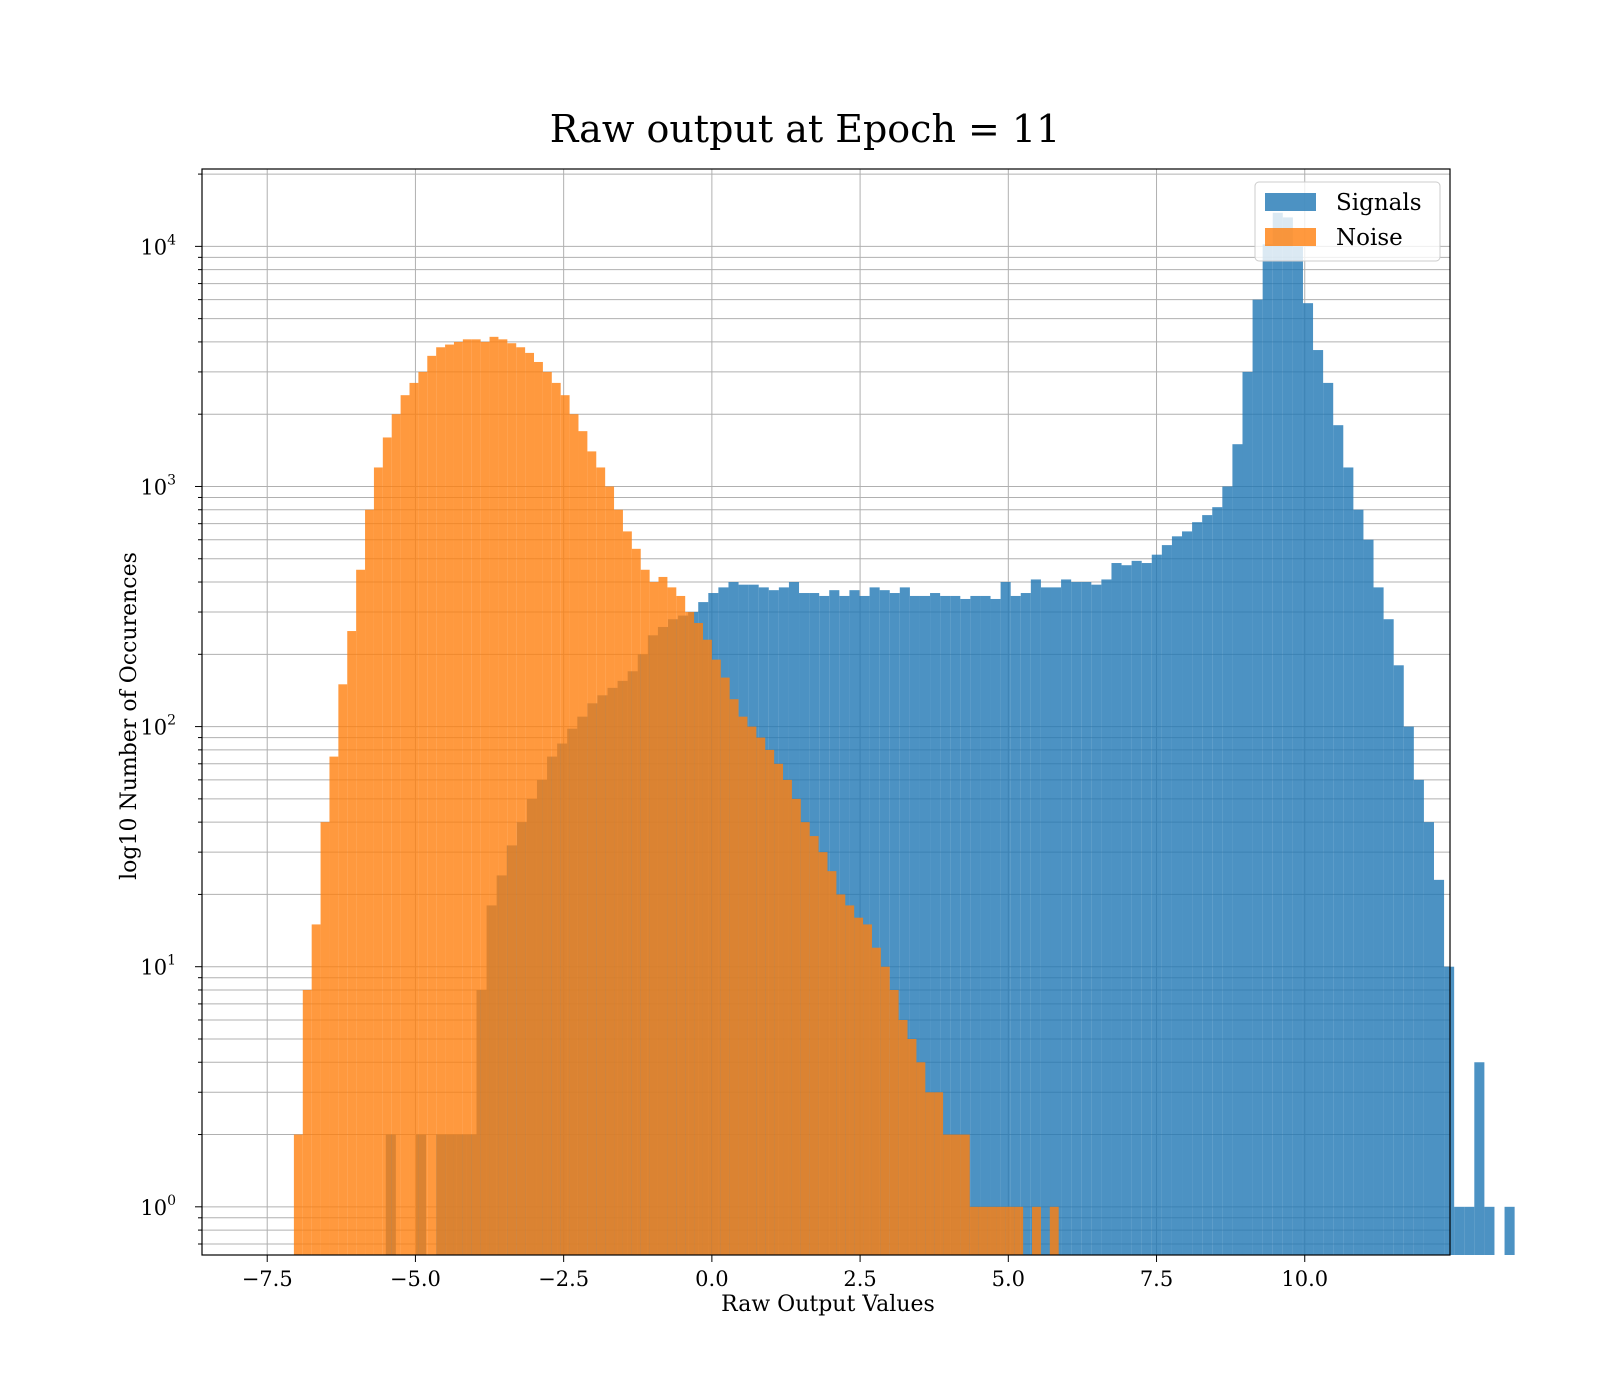  I want to click on x-tick-label: 10.0, so click(1304, 1279).